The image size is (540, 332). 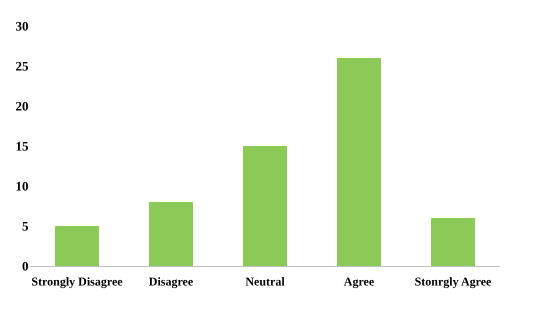 I want to click on y-tick-label: 15, so click(x=22, y=146).